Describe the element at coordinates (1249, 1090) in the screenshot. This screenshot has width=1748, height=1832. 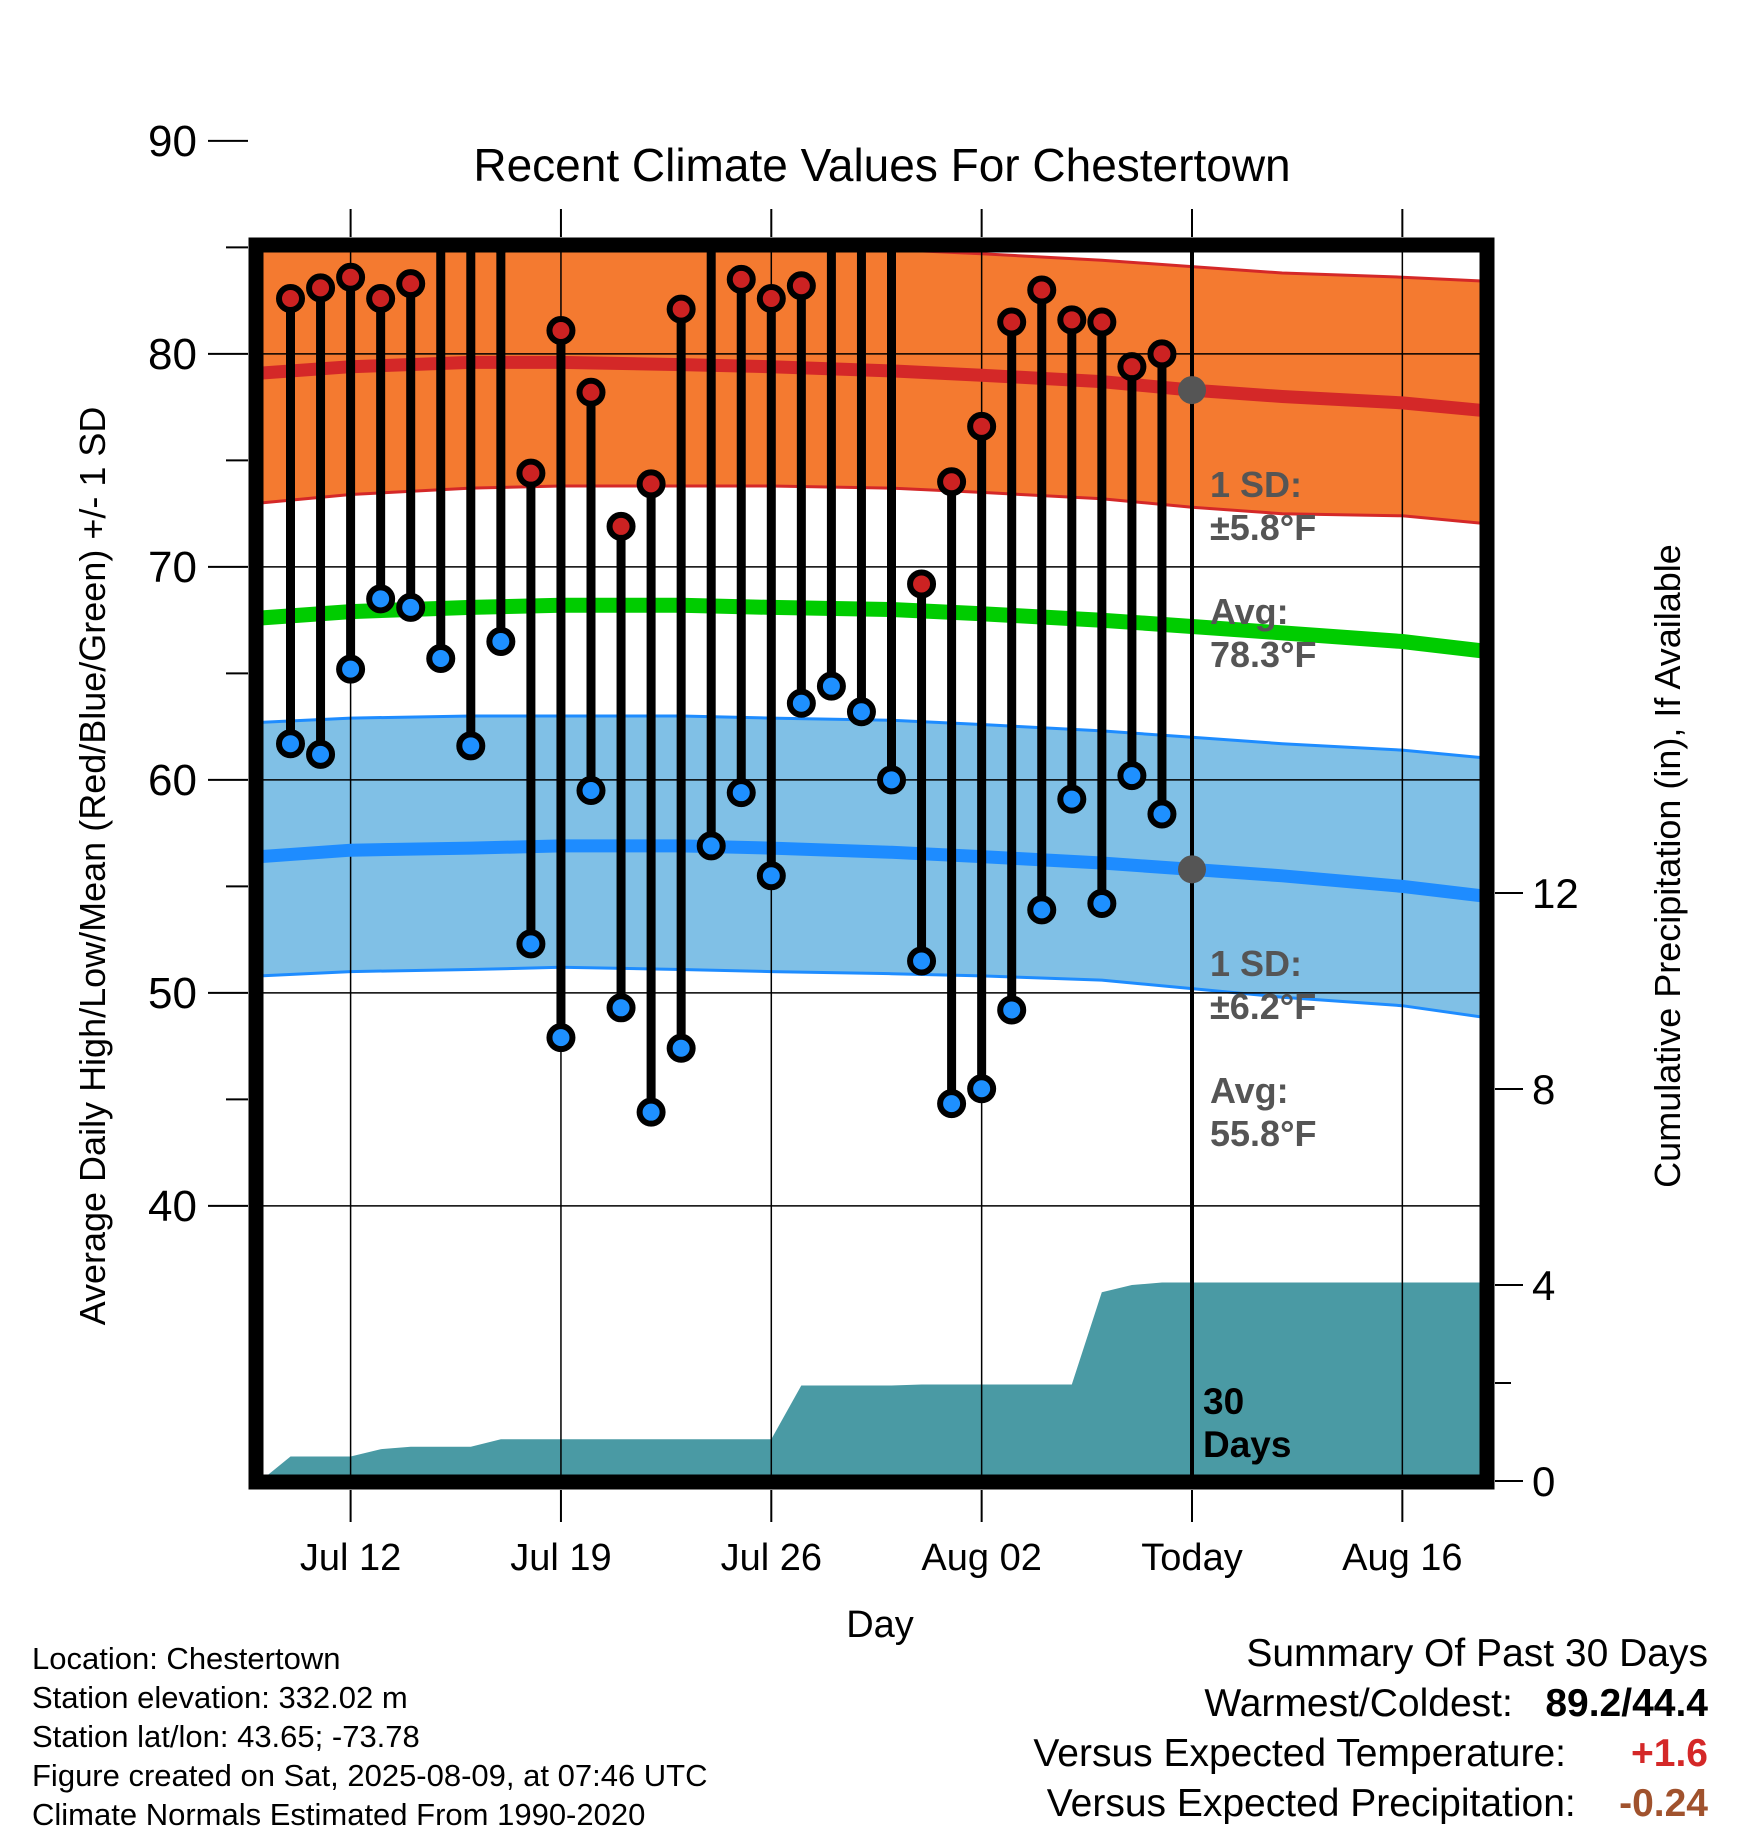
I see `low-avg-label: Avg:` at that location.